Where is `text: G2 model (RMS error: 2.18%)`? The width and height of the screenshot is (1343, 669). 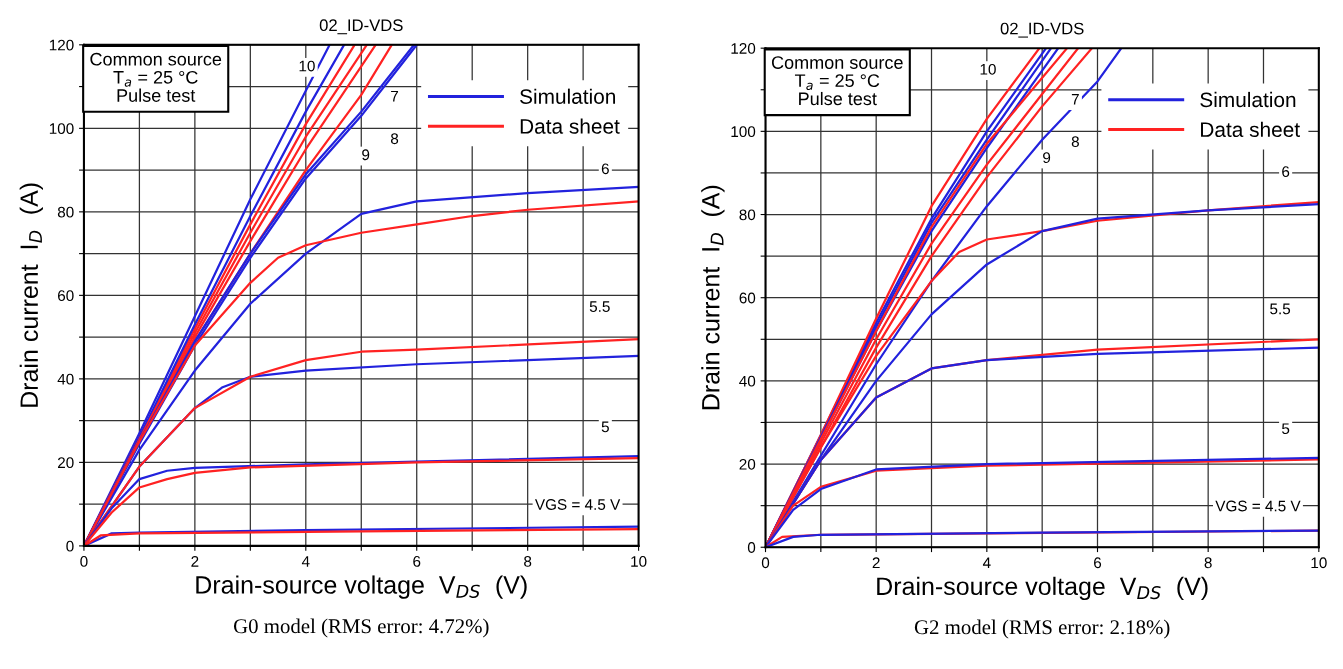
text: G2 model (RMS error: 2.18%) is located at coordinates (1042, 629).